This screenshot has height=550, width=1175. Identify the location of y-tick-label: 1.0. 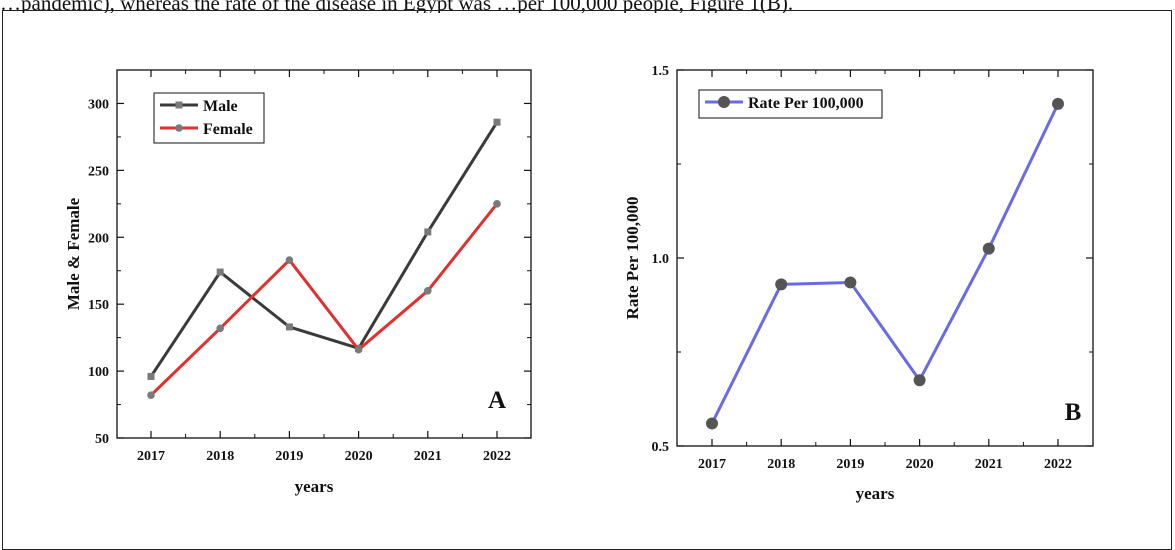
(661, 259).